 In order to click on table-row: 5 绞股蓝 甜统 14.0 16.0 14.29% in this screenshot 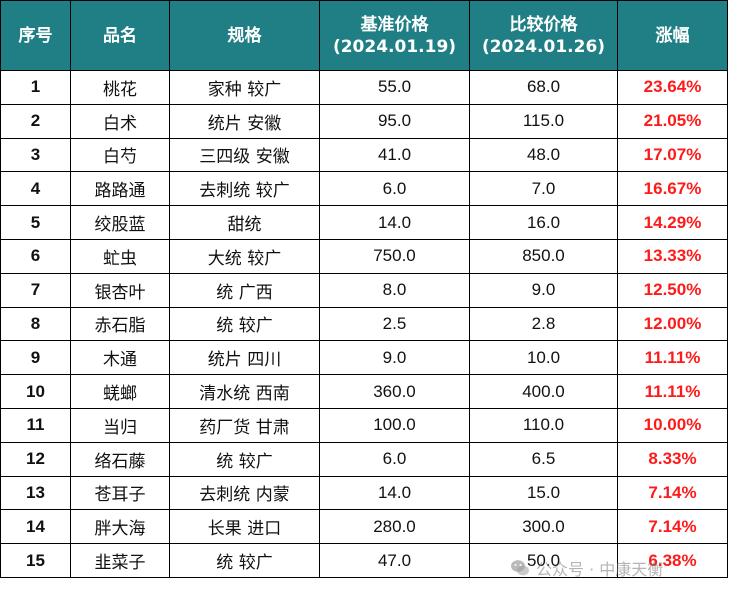, I will do `click(364, 222)`.